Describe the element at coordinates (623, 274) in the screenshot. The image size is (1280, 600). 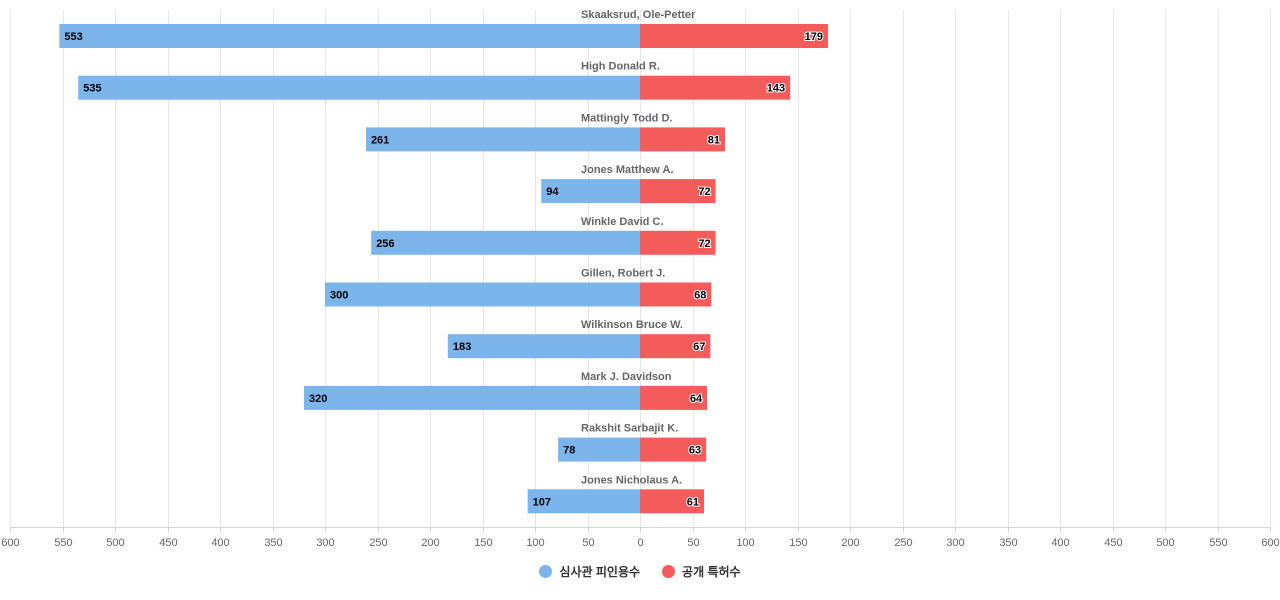
I see `category-label: Gillen, Robert J.` at that location.